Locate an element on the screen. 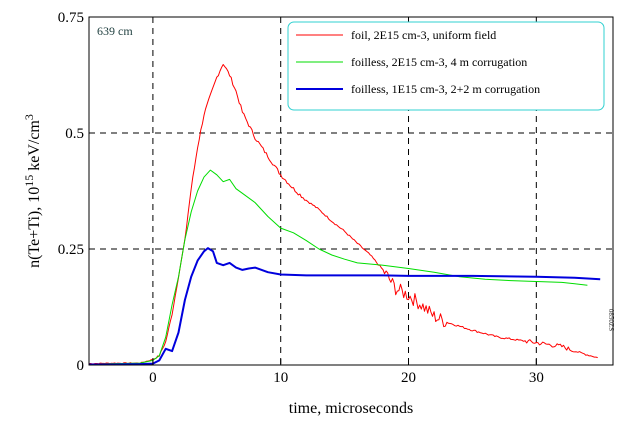 The width and height of the screenshot is (620, 421). x-tick-label-2: 20 is located at coordinates (408, 378).